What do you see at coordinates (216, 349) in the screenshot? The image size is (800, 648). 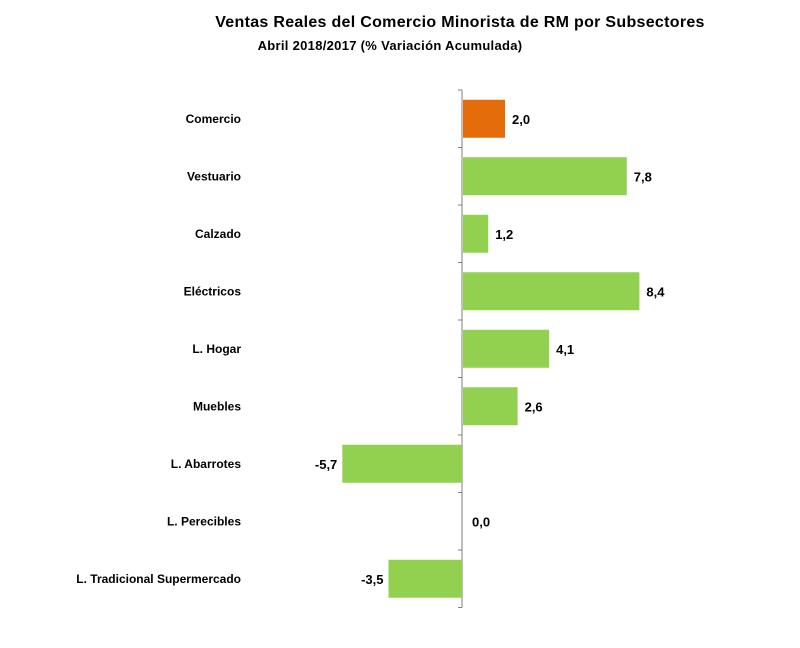 I see `category-label: L. Hogar` at bounding box center [216, 349].